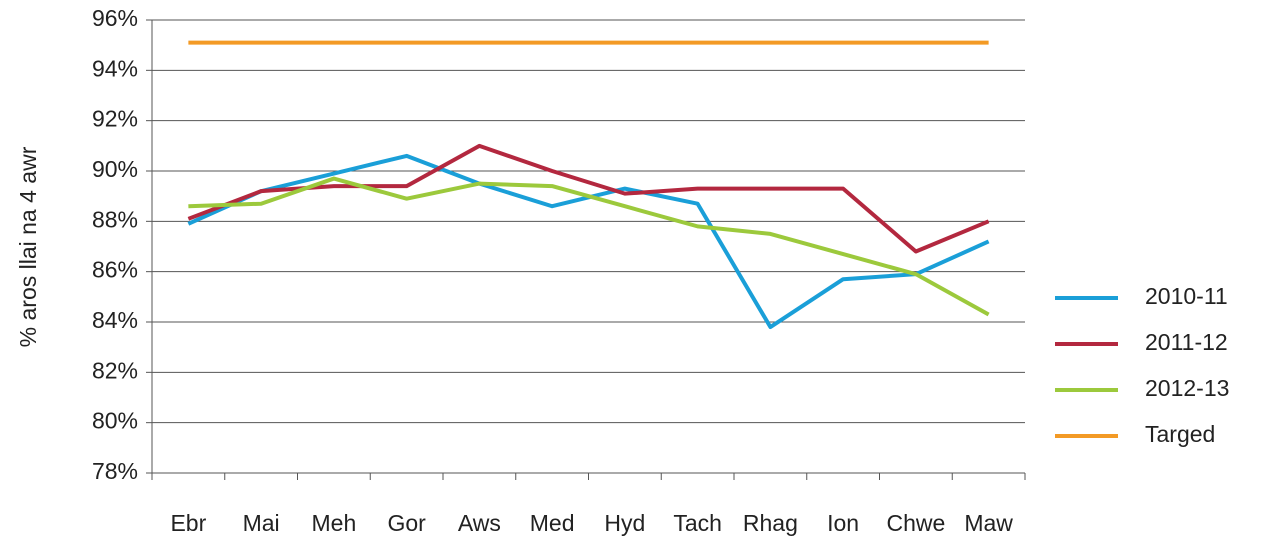 This screenshot has height=539, width=1272. I want to click on x-tick-label: Ebr, so click(188, 523).